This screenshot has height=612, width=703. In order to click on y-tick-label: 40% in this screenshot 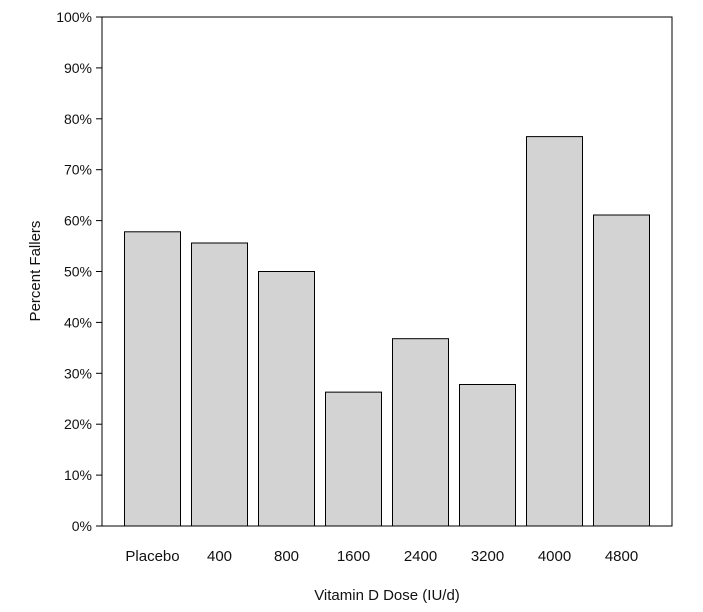, I will do `click(78, 322)`.